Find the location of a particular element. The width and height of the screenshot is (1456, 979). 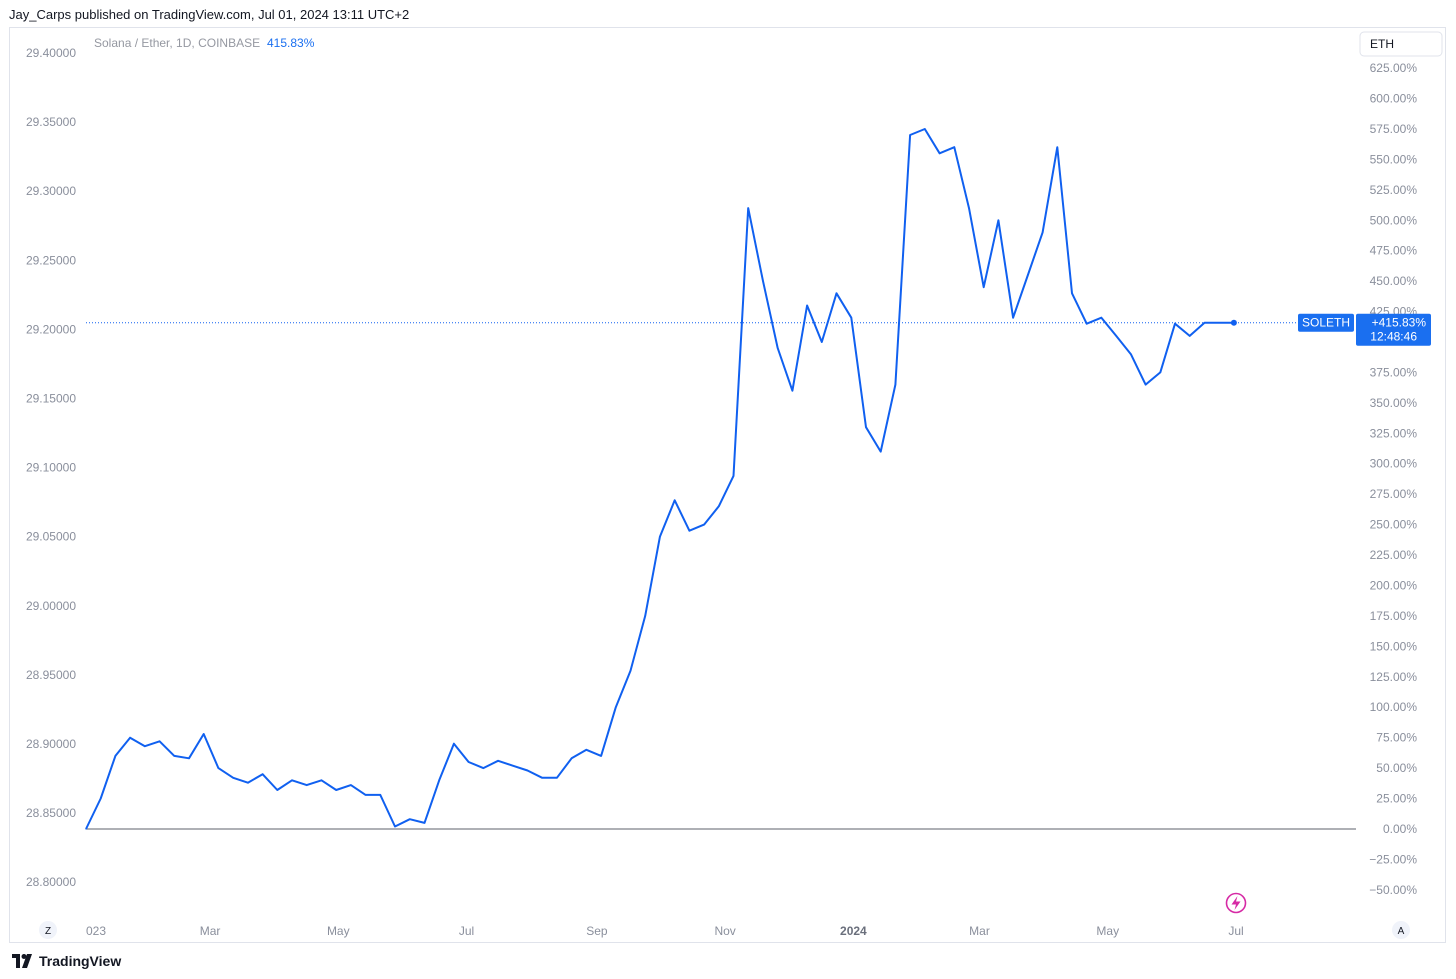

left-axis-tick-label: 28.80000 is located at coordinates (51, 882).